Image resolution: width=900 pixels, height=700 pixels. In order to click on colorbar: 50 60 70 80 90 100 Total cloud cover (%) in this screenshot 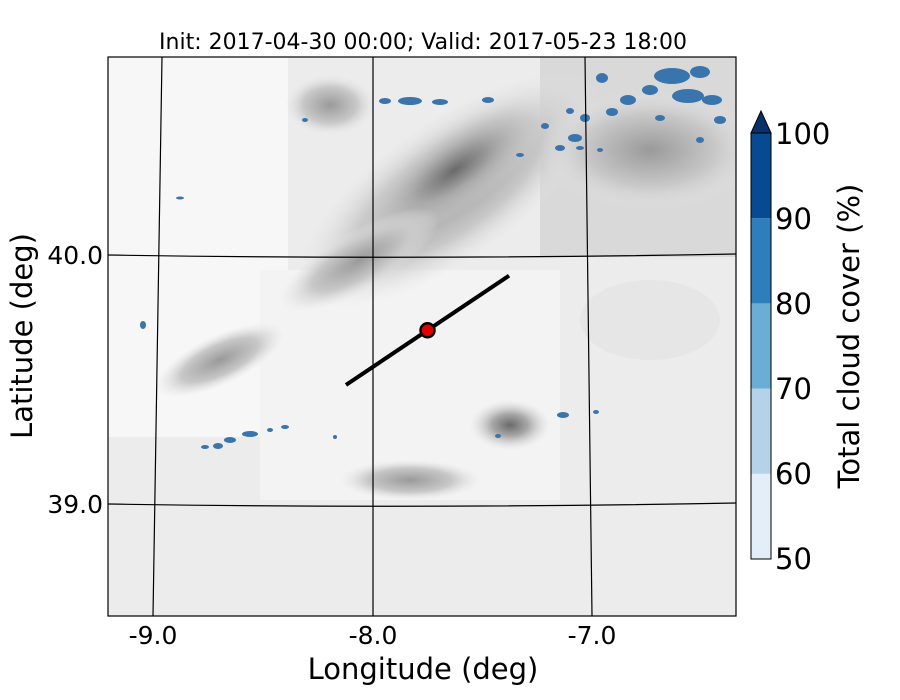, I will do `click(808, 342)`.